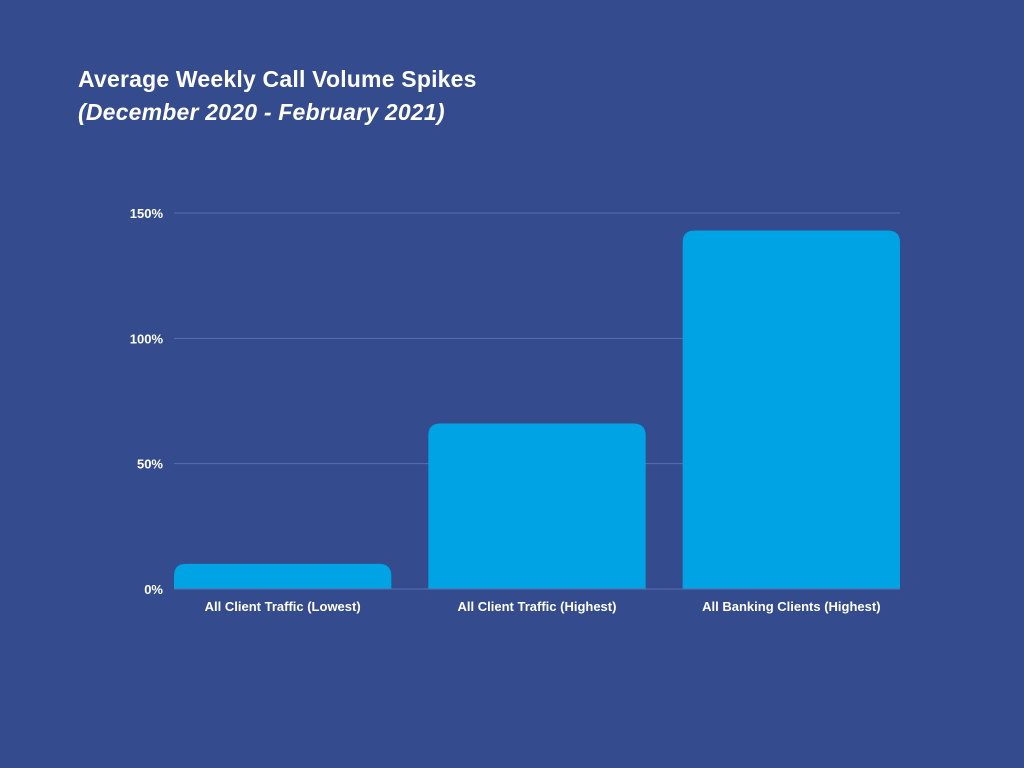 This screenshot has width=1024, height=768. I want to click on y-tick-label: 0%, so click(153, 589).